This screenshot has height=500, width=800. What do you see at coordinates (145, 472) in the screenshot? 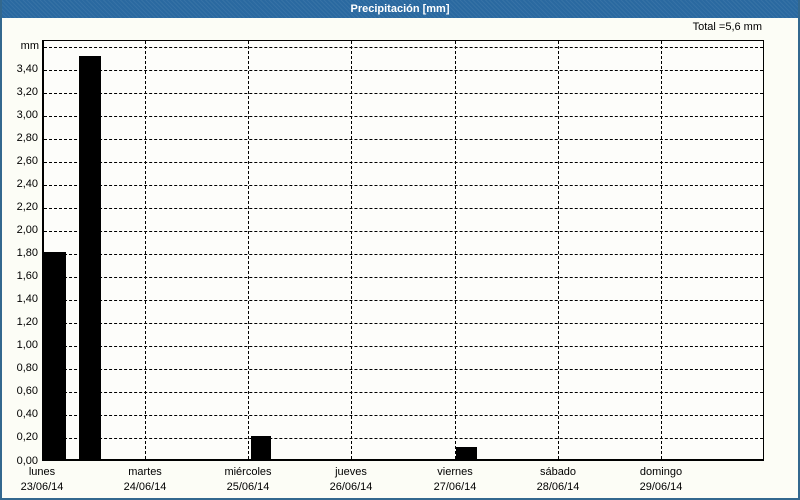
I see `day-name-label: martes` at bounding box center [145, 472].